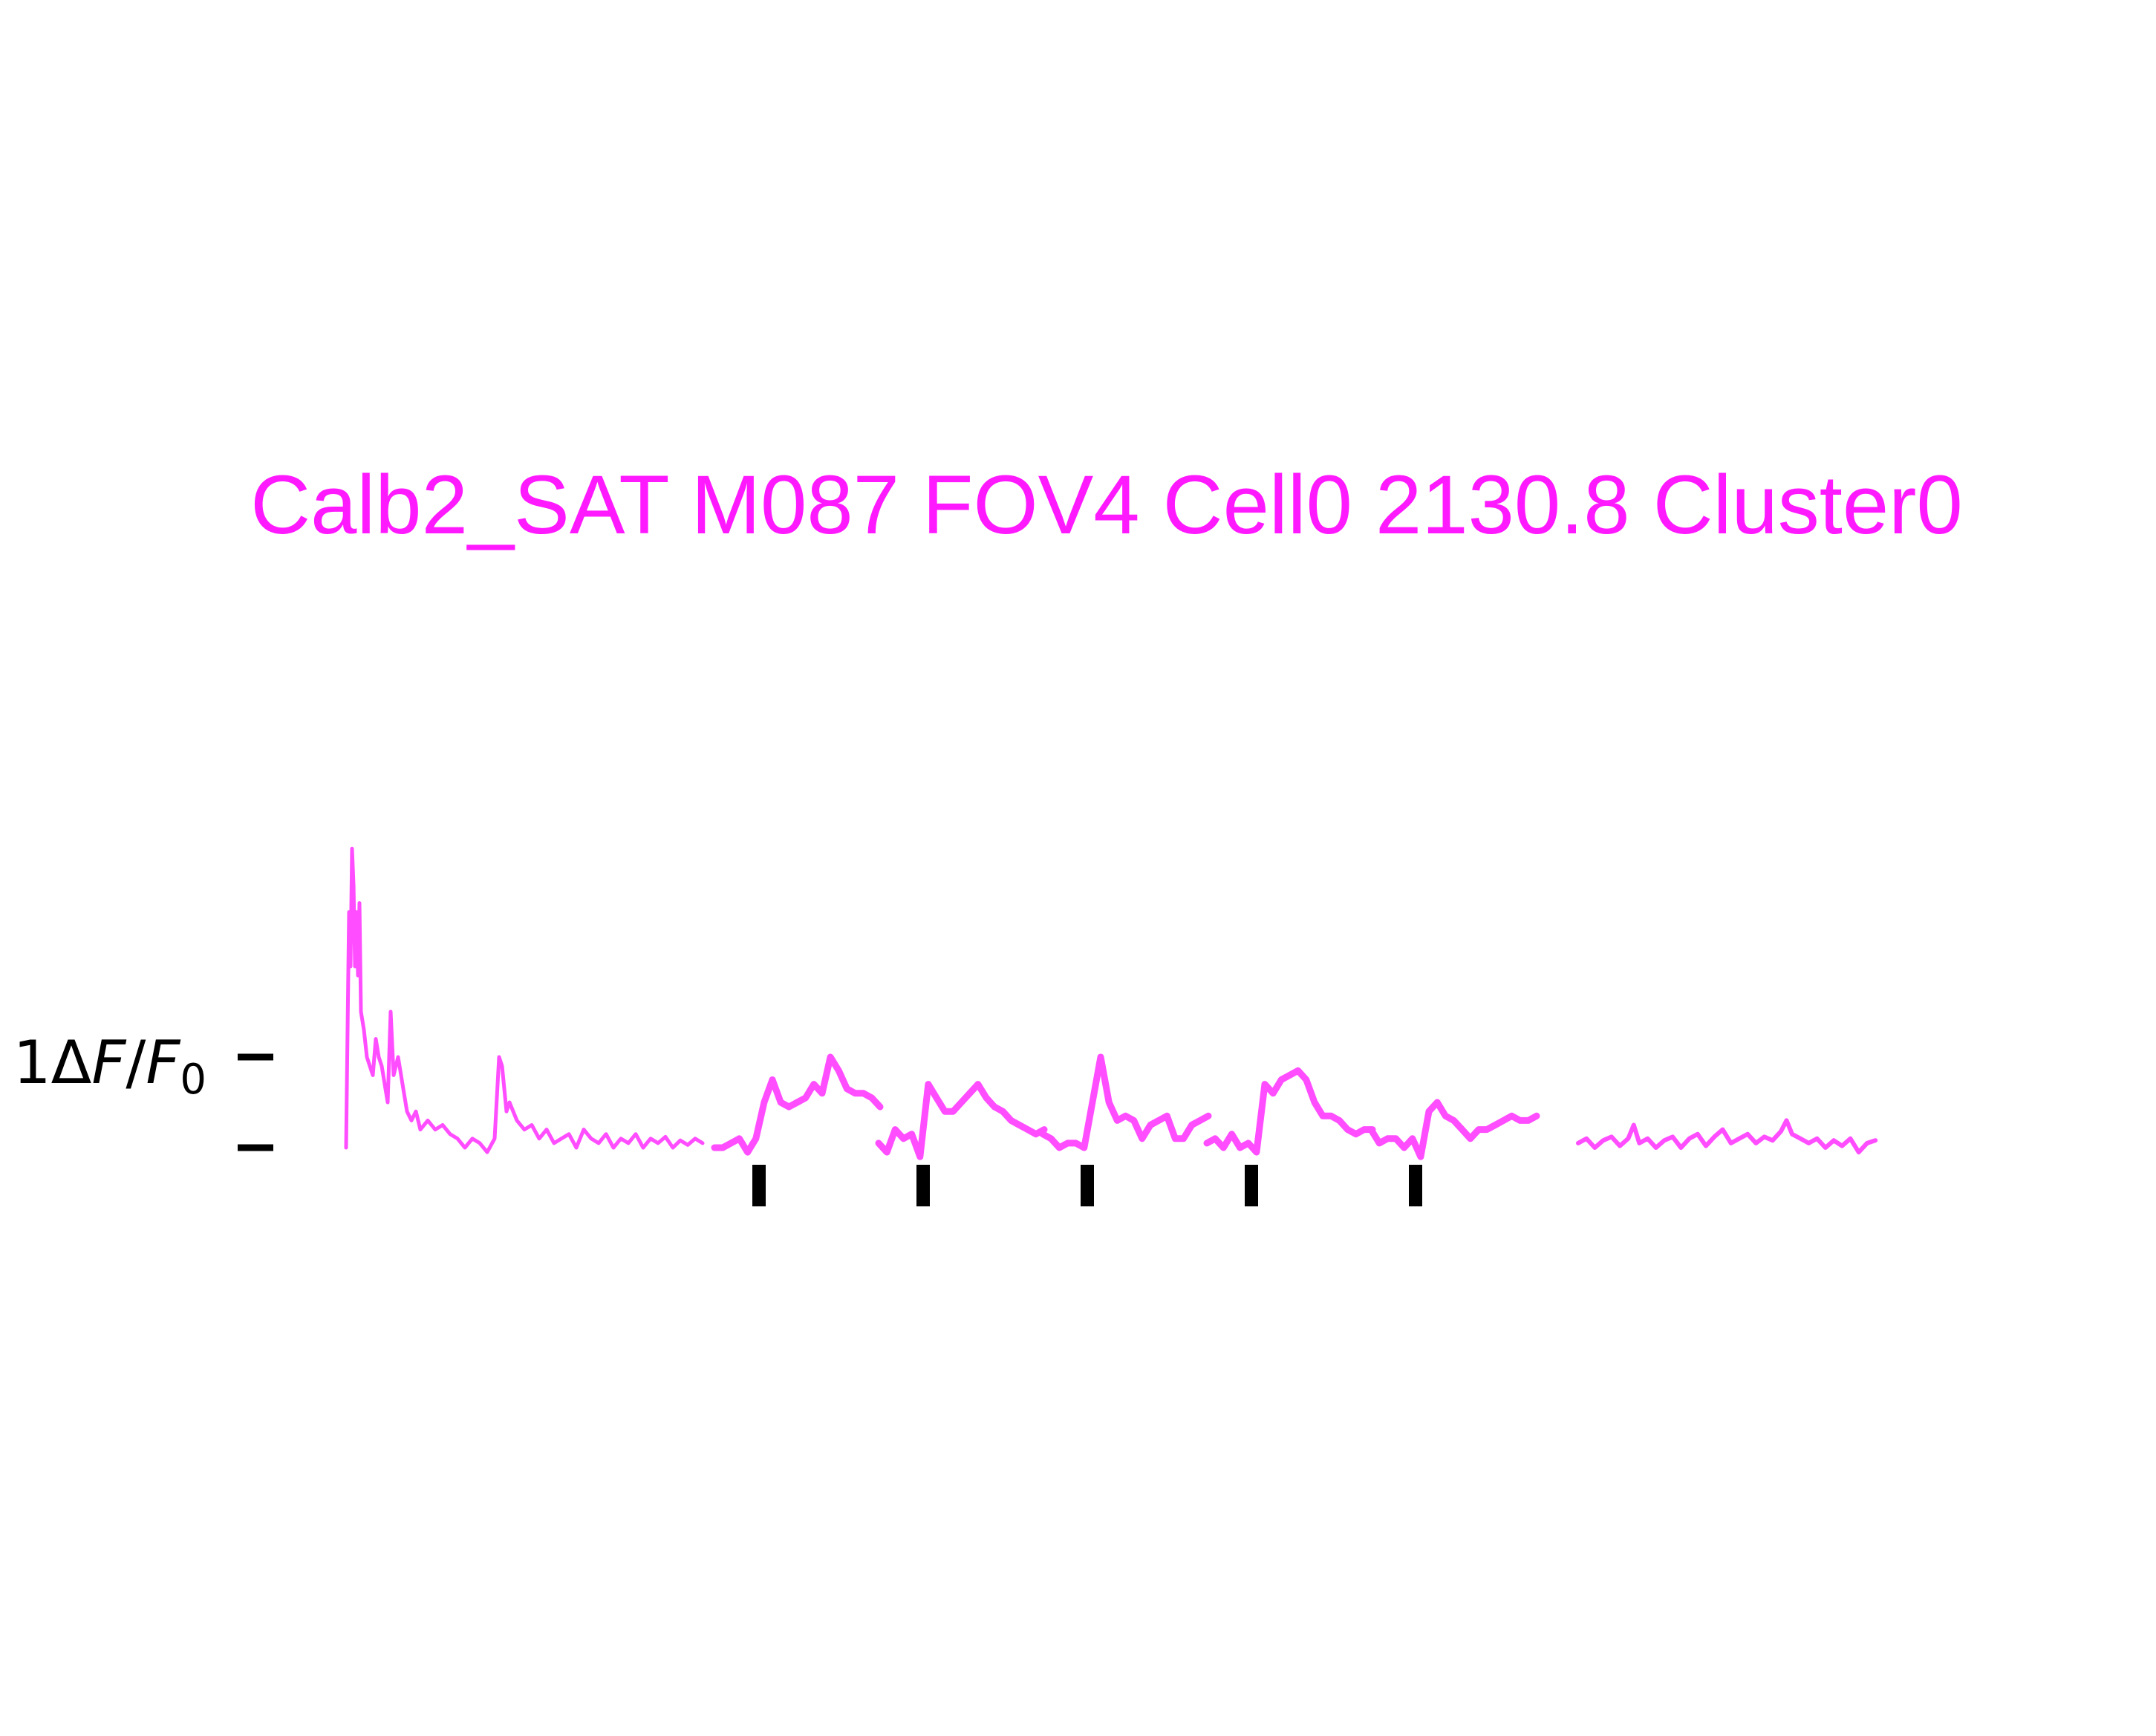 The image size is (2156, 1736). What do you see at coordinates (136, 1062) in the screenshot?
I see `y-label-slash: /` at bounding box center [136, 1062].